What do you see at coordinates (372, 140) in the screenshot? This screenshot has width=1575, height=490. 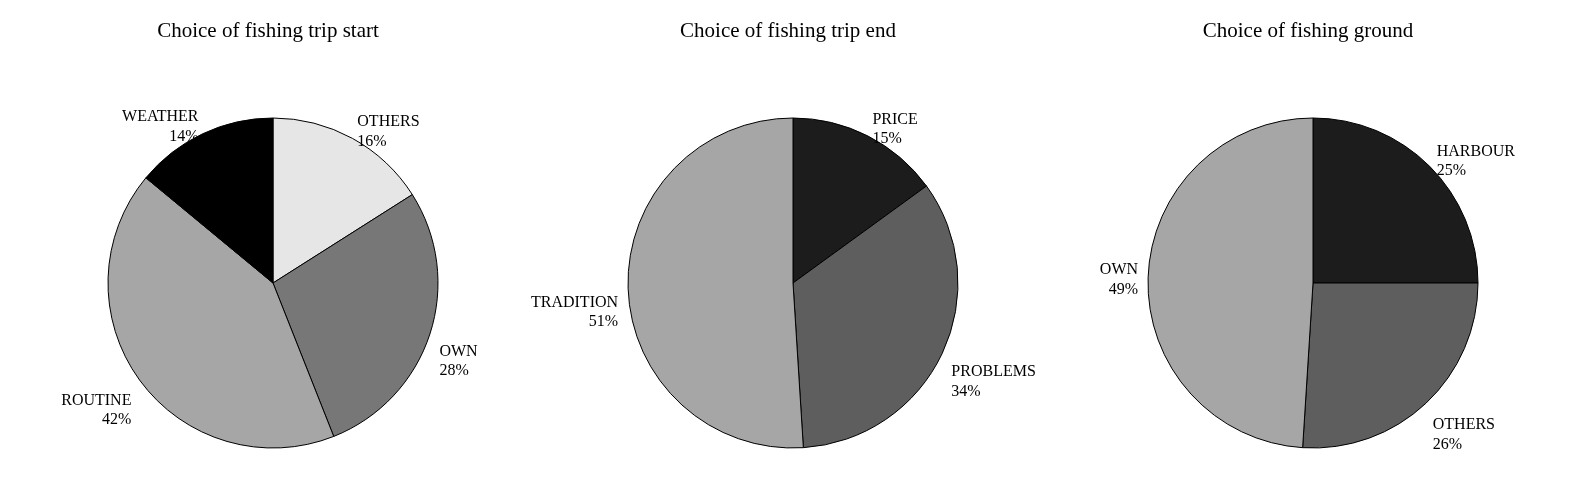 I see `data-label: 16%` at bounding box center [372, 140].